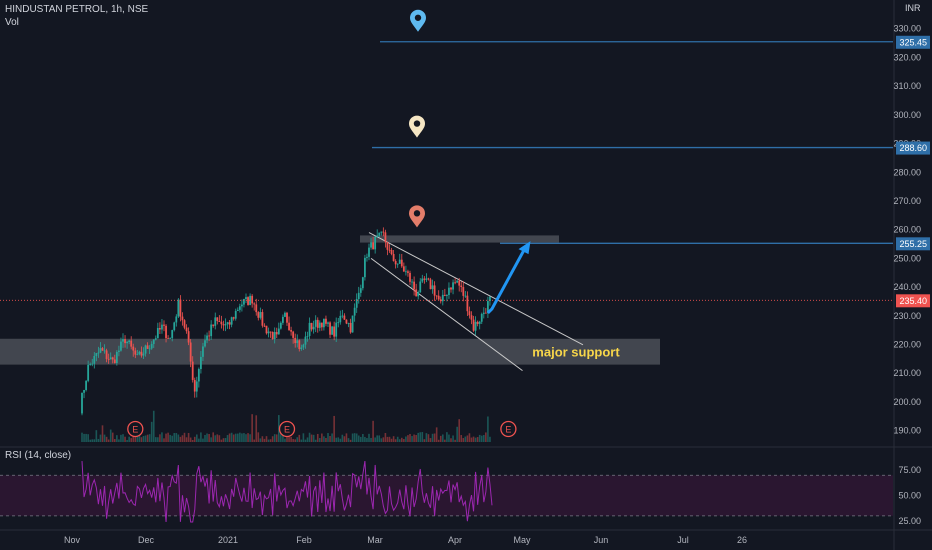 This screenshot has height=550, width=932. Describe the element at coordinates (38, 455) in the screenshot. I see `rsi-title: RSI (14, close)` at that location.